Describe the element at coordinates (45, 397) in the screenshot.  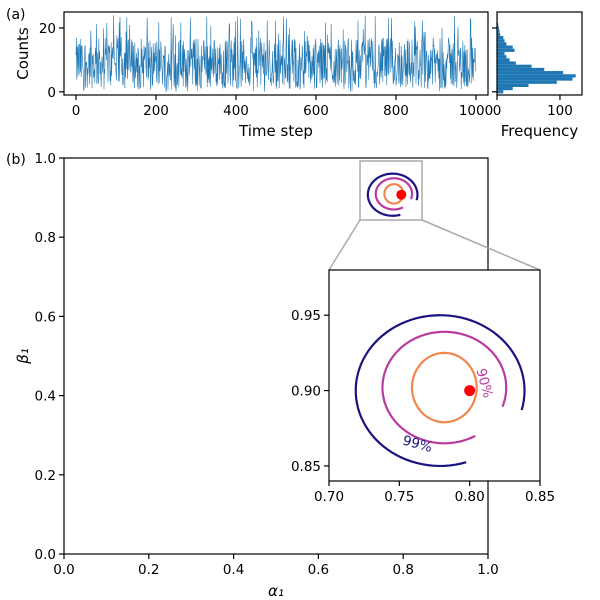
I see `y-tick-label: 0.4` at that location.